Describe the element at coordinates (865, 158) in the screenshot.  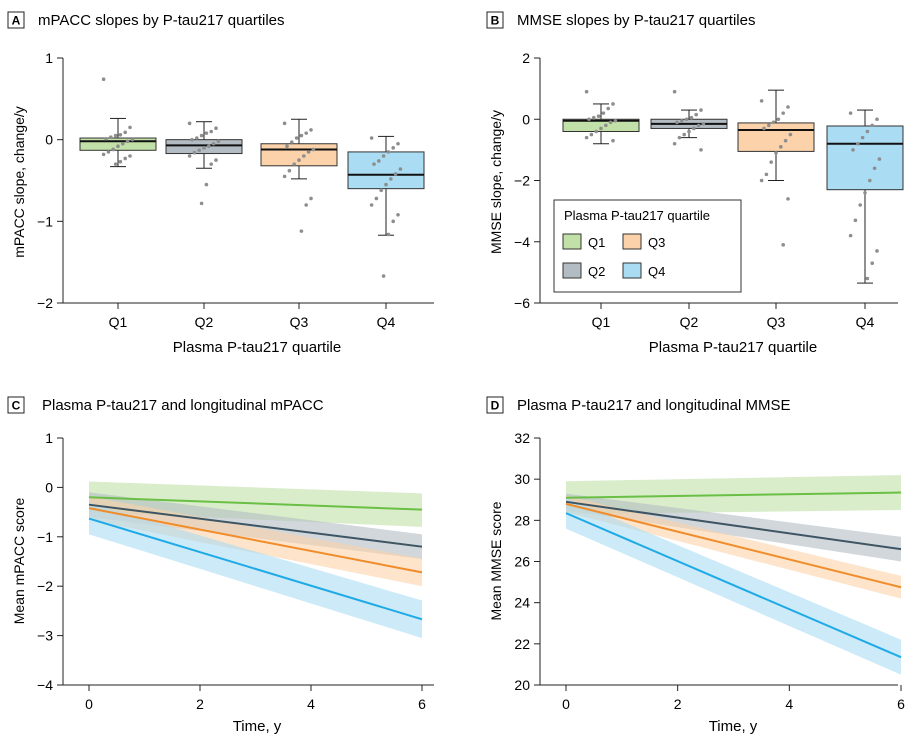
I see `panel-b-box-q4` at that location.